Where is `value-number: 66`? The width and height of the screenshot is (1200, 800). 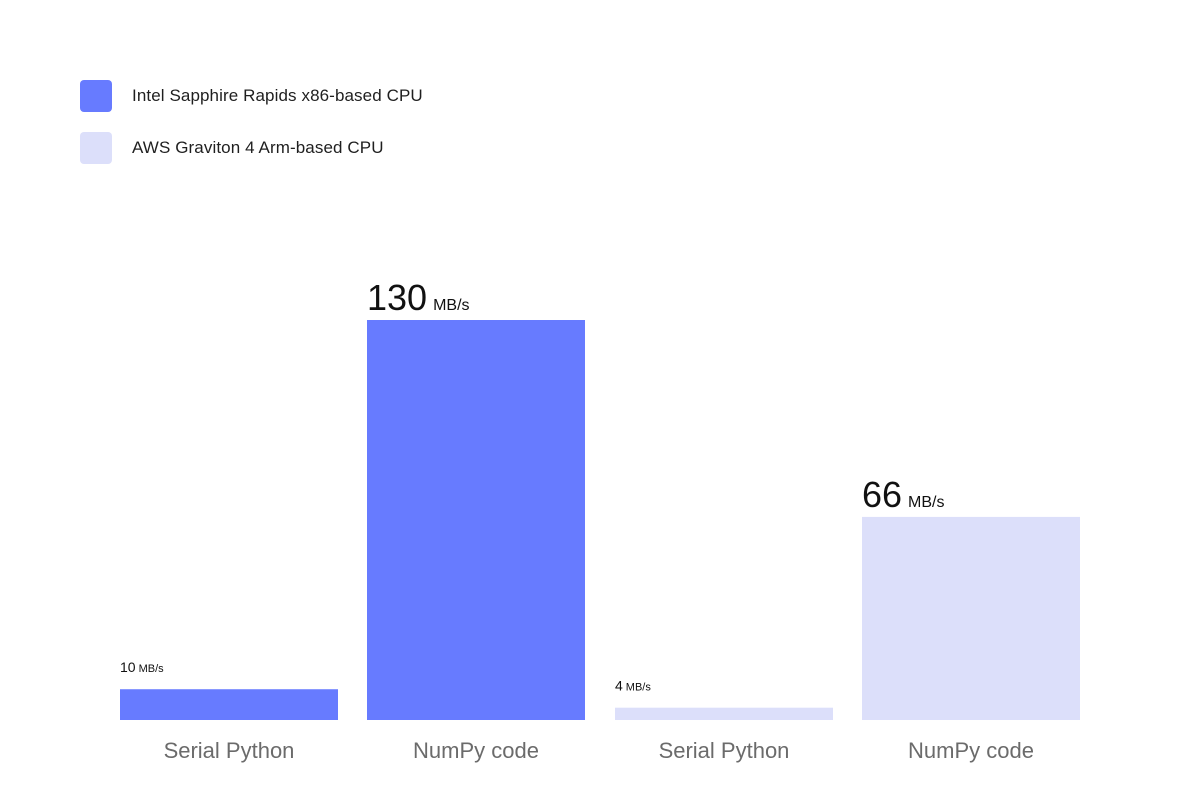 value-number: 66 is located at coordinates (882, 494).